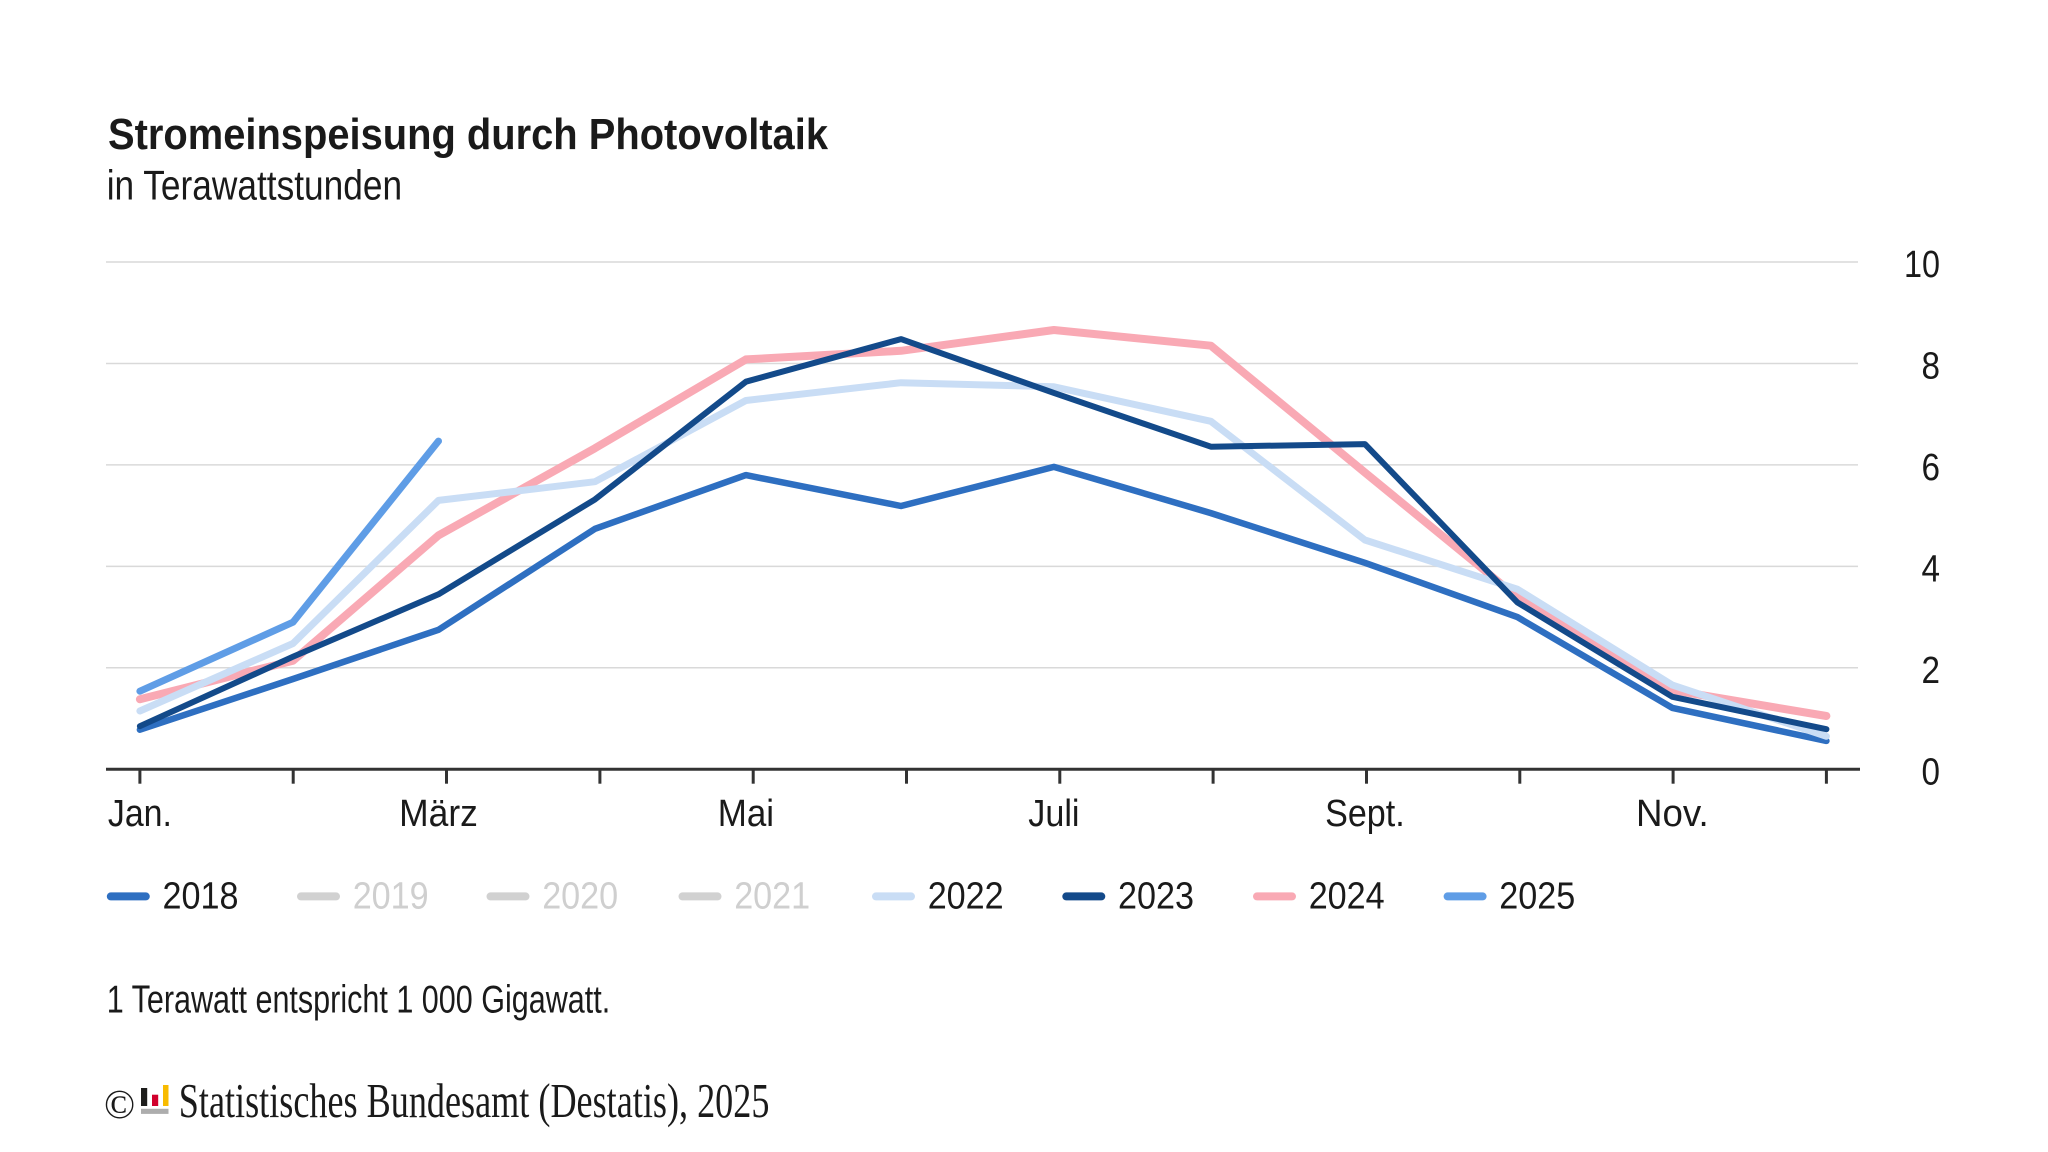  What do you see at coordinates (1931, 366) in the screenshot?
I see `svg-text: 8` at bounding box center [1931, 366].